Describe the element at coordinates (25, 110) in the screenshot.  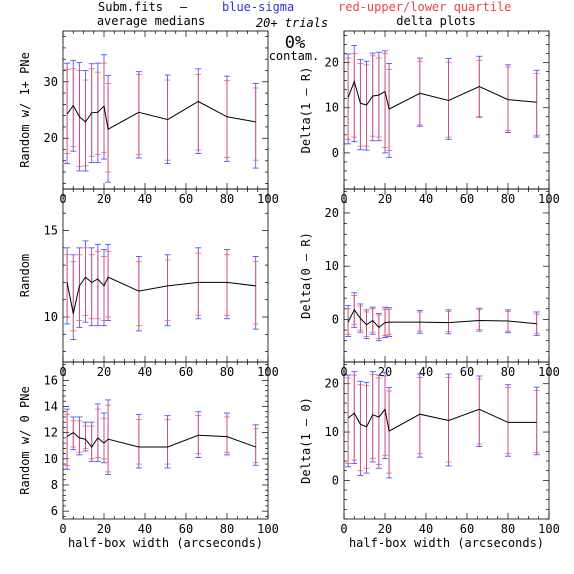
I see `y-axis-label: Random w/ 1+ PNe` at that location.